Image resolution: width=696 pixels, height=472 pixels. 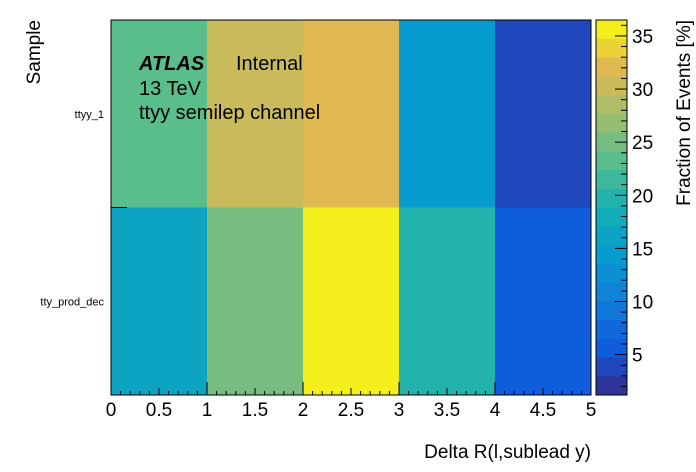 What do you see at coordinates (34, 52) in the screenshot?
I see `y-axis-title: Sample` at bounding box center [34, 52].